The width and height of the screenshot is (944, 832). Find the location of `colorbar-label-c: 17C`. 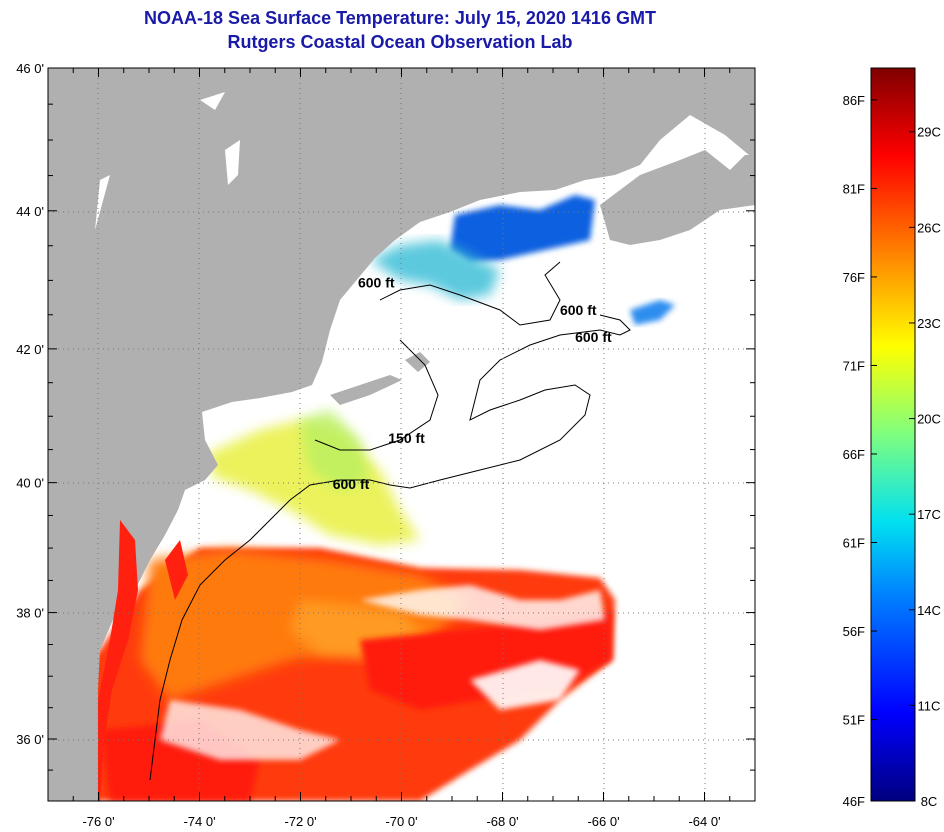

colorbar-label-c: 17C is located at coordinates (929, 514).